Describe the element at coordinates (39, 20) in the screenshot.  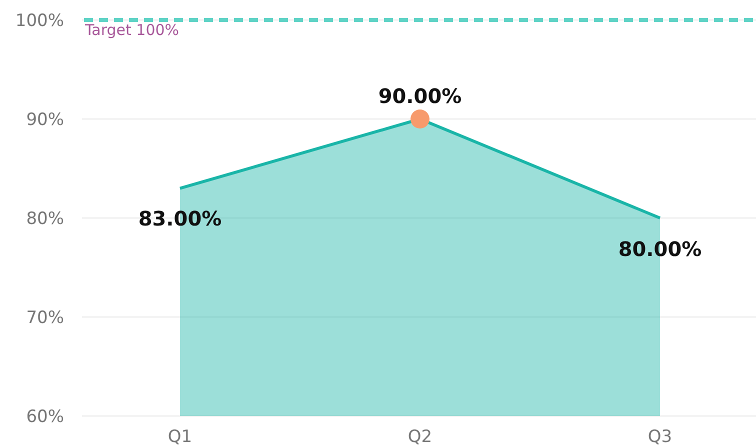
I see `y-tick-label: 100%` at that location.